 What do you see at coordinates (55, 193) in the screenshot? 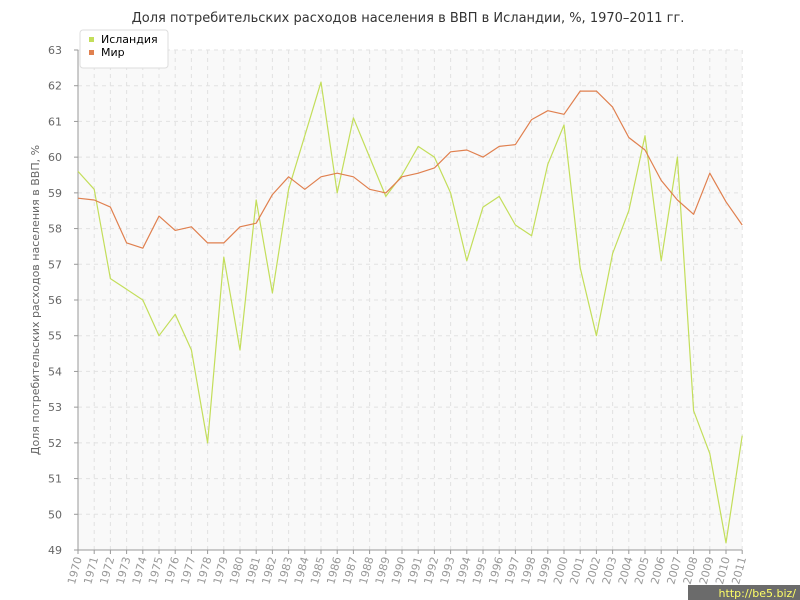
I see `y-tick-label: 59` at bounding box center [55, 193].